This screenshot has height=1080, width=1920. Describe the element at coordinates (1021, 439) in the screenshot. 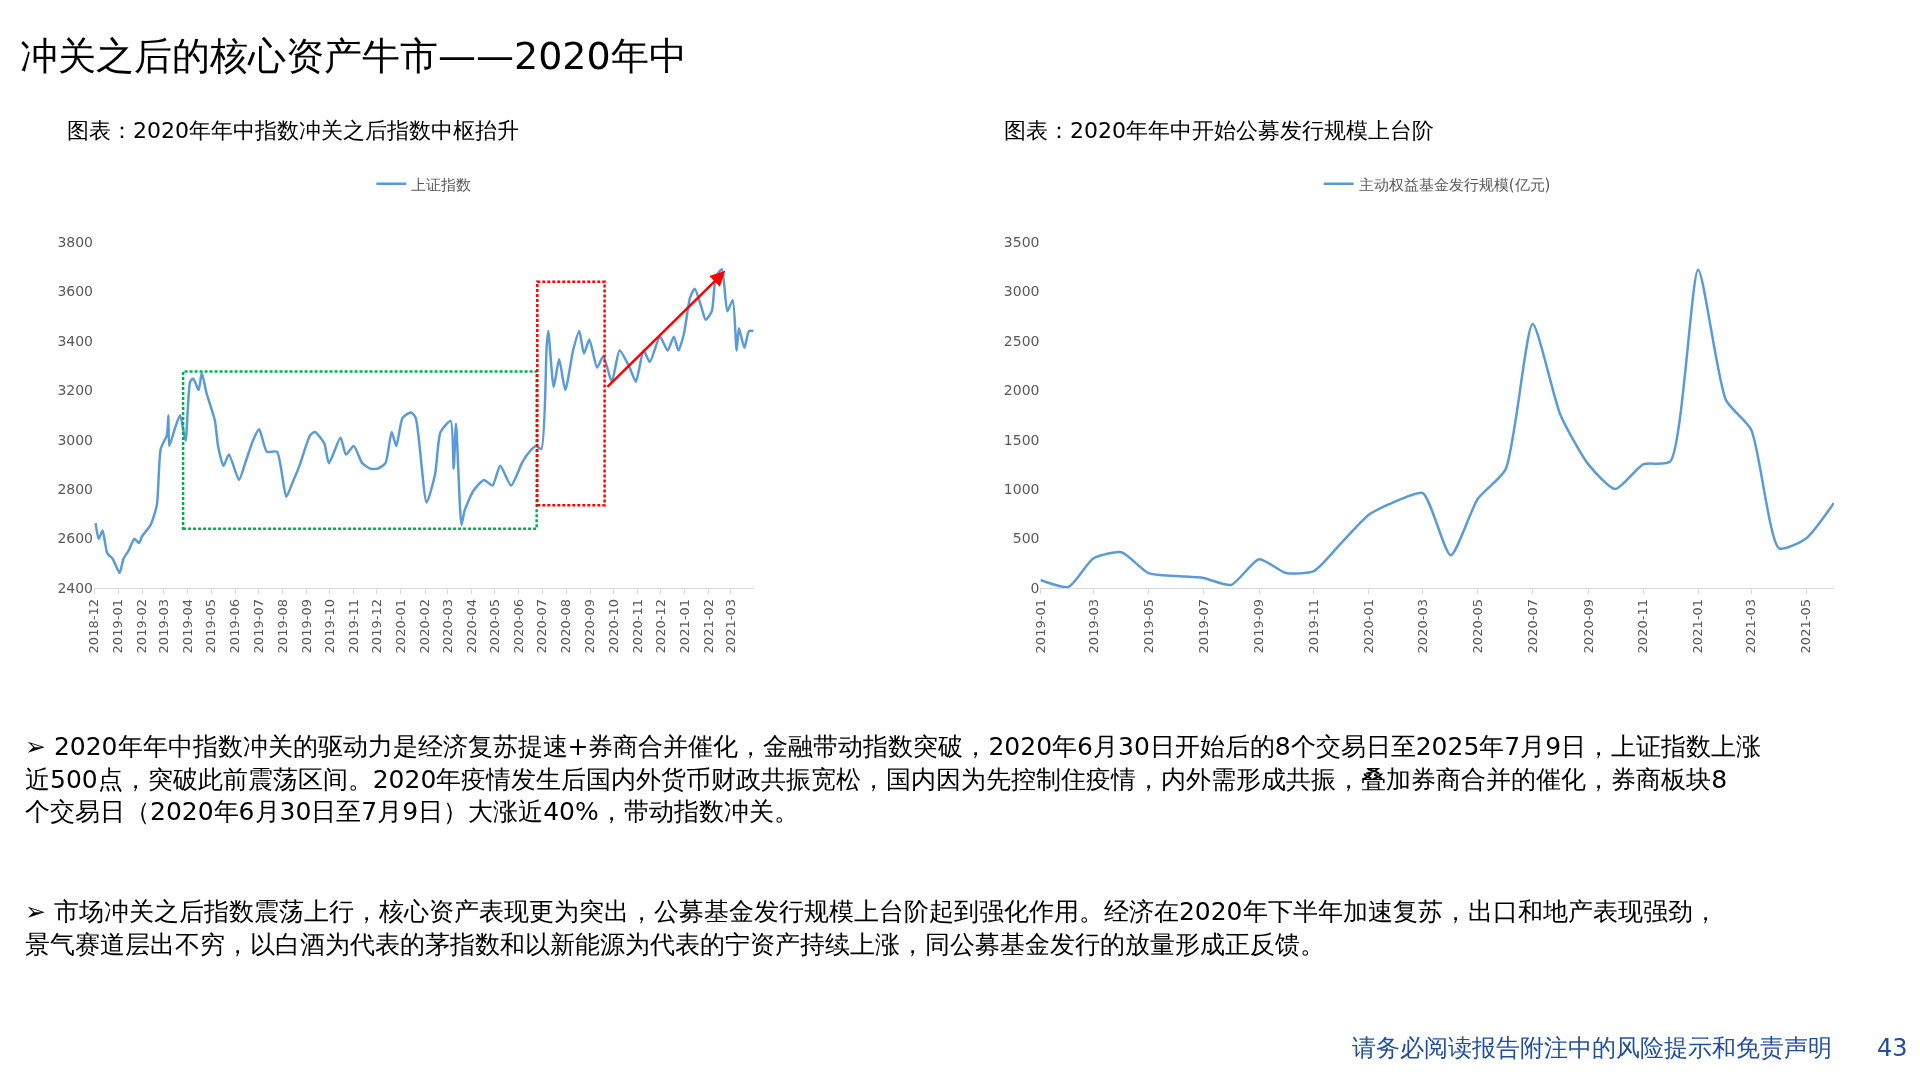

I see `y-tick-label: 1500` at that location.